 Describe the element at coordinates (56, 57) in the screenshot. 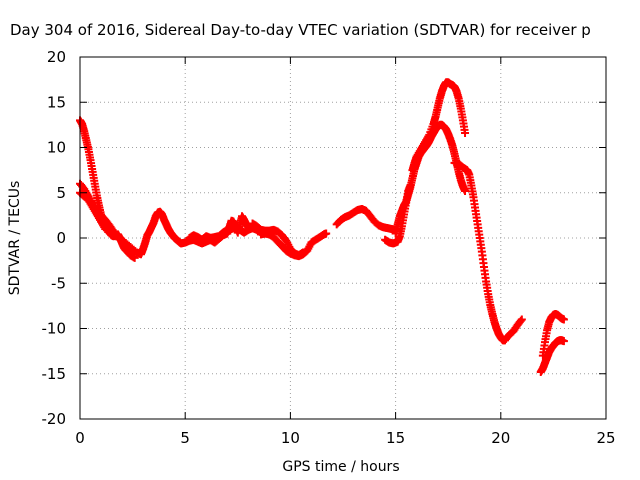

I see `y-tick-label: 20` at that location.